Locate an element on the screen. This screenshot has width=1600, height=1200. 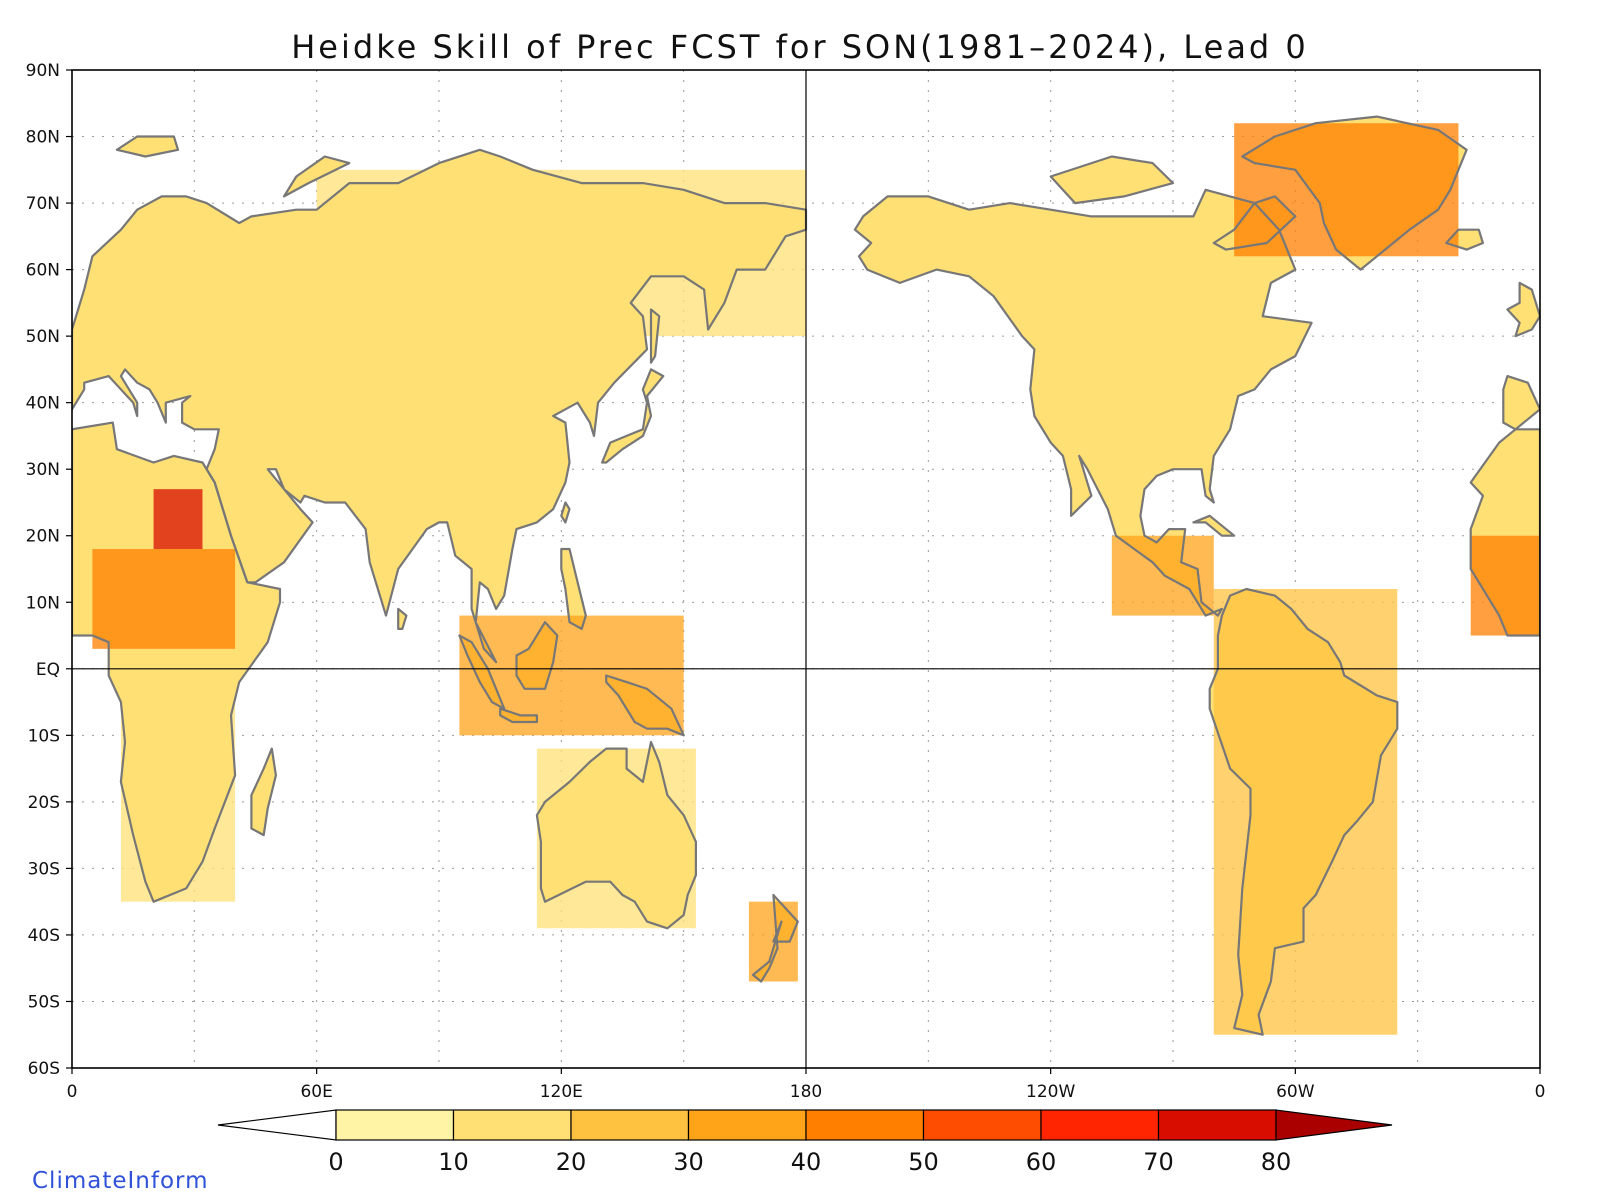
coast-borneo is located at coordinates (537, 655).